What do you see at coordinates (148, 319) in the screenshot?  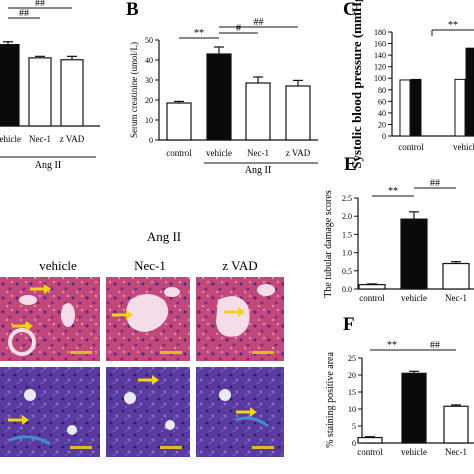 I see `he-image-nec1` at bounding box center [148, 319].